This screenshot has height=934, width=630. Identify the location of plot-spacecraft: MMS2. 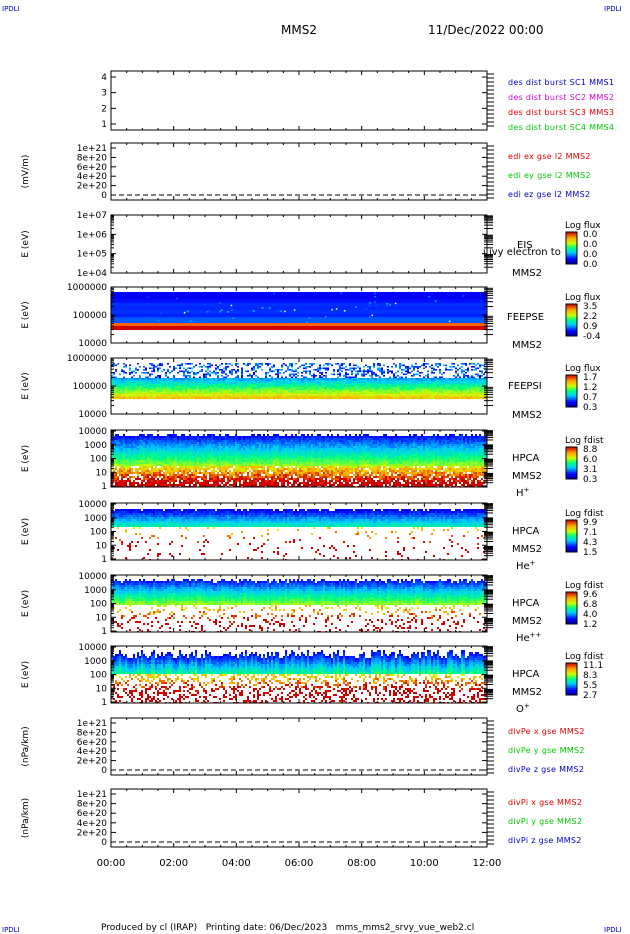
(299, 30).